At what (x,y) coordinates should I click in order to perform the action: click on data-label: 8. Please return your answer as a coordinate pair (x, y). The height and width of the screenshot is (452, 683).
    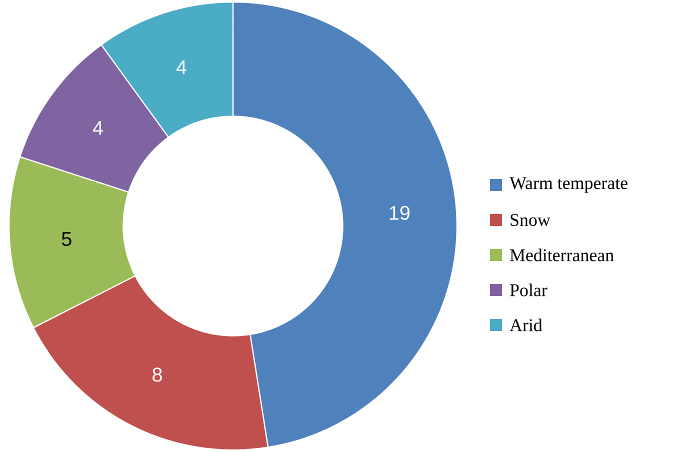
    Looking at the image, I should click on (157, 375).